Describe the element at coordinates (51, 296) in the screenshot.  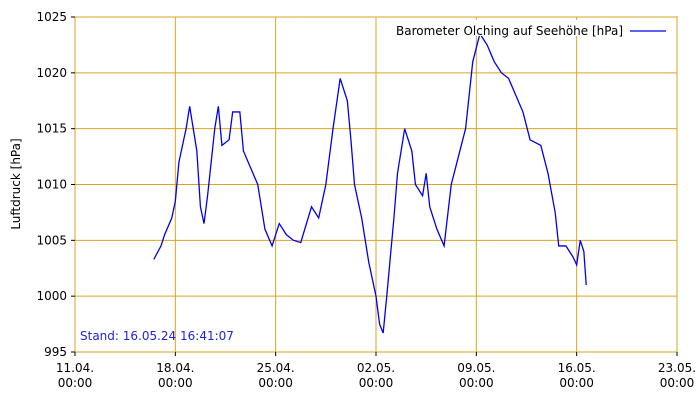
I see `y-tick-label: 1000` at that location.